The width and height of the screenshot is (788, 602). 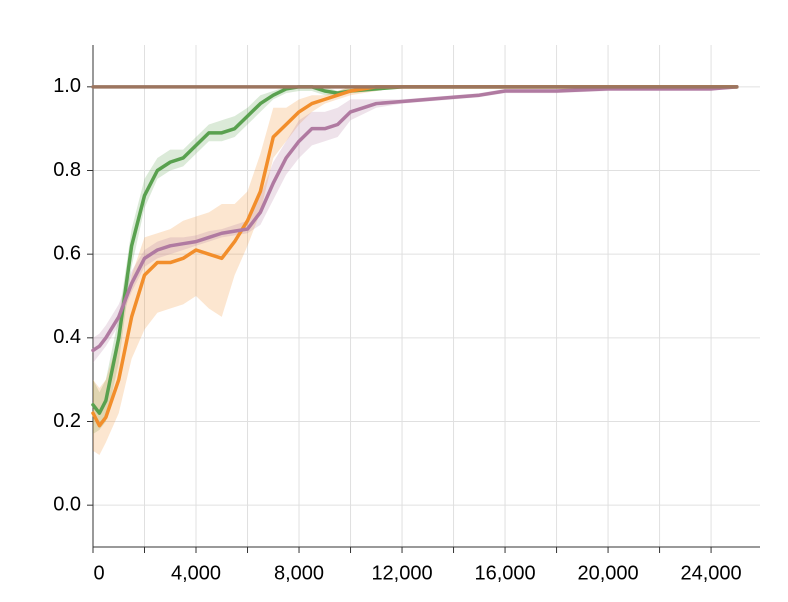 I want to click on y-tick-label: 0.6, so click(x=67, y=253).